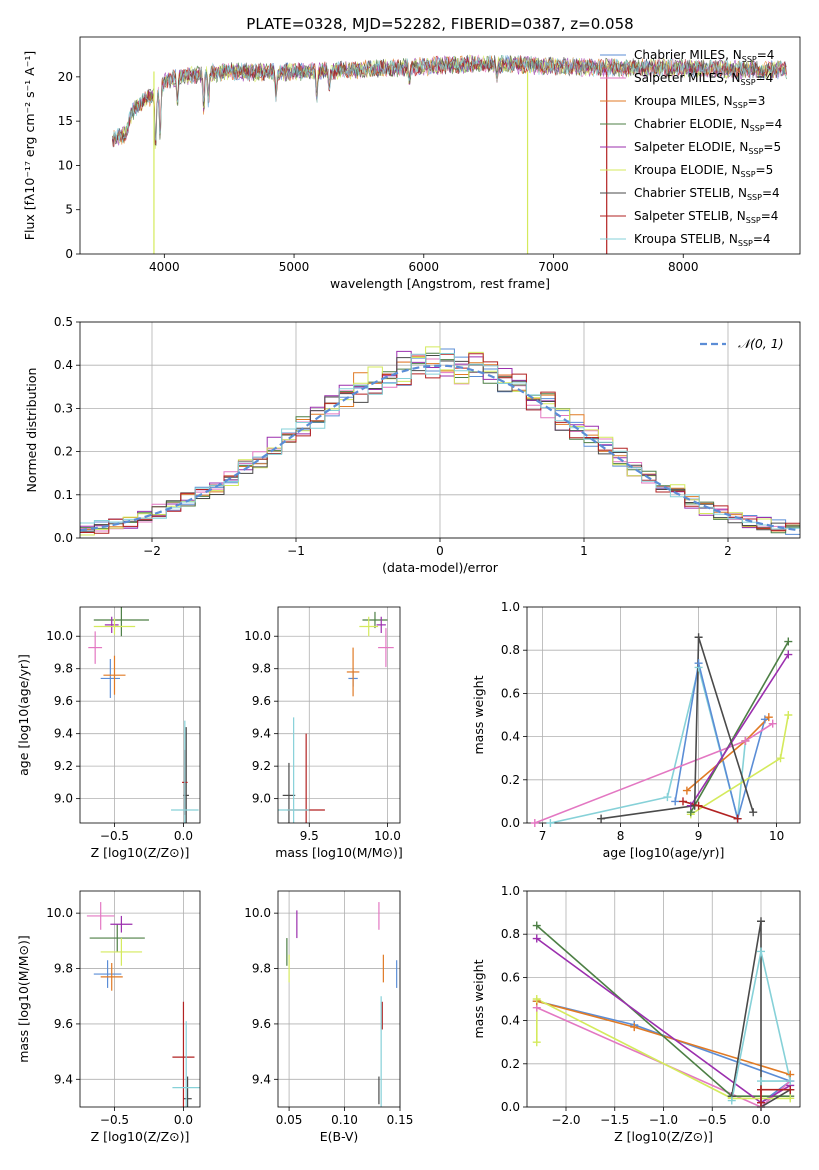 The image size is (819, 1170). What do you see at coordinates (65, 77) in the screenshot?
I see `y-tick-label: 20` at bounding box center [65, 77].